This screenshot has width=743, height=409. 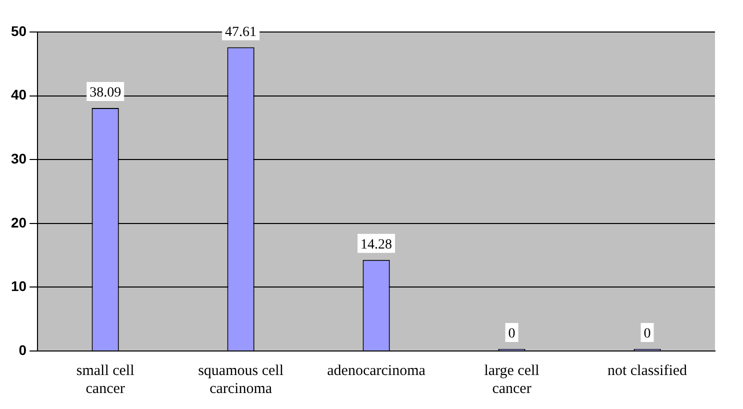 What do you see at coordinates (22, 350) in the screenshot?
I see `y-tick-label: 0` at bounding box center [22, 350].